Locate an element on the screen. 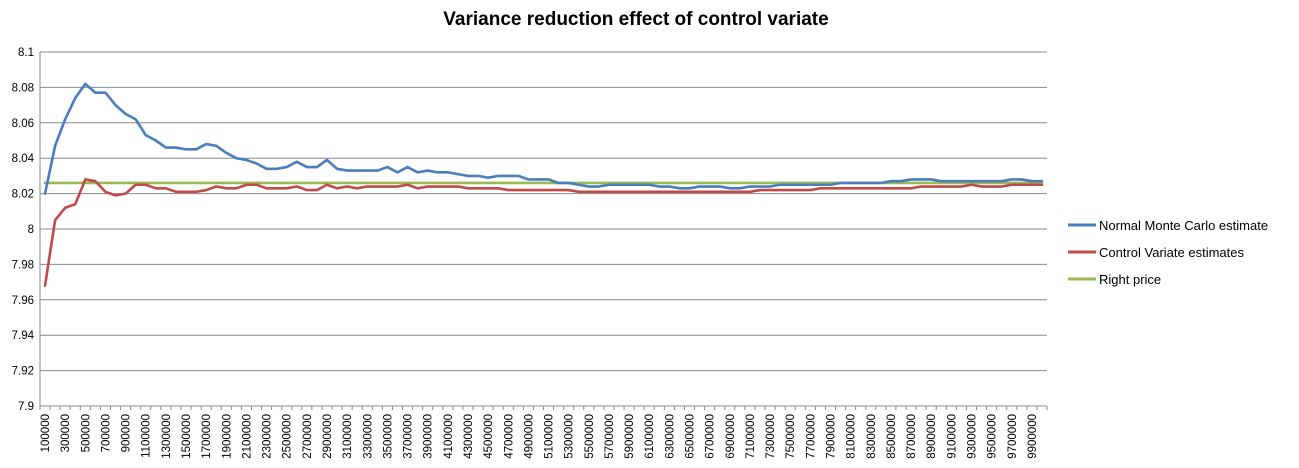 Image resolution: width=1299 pixels, height=468 pixels. y-tick-label: 8.08 is located at coordinates (23, 88).